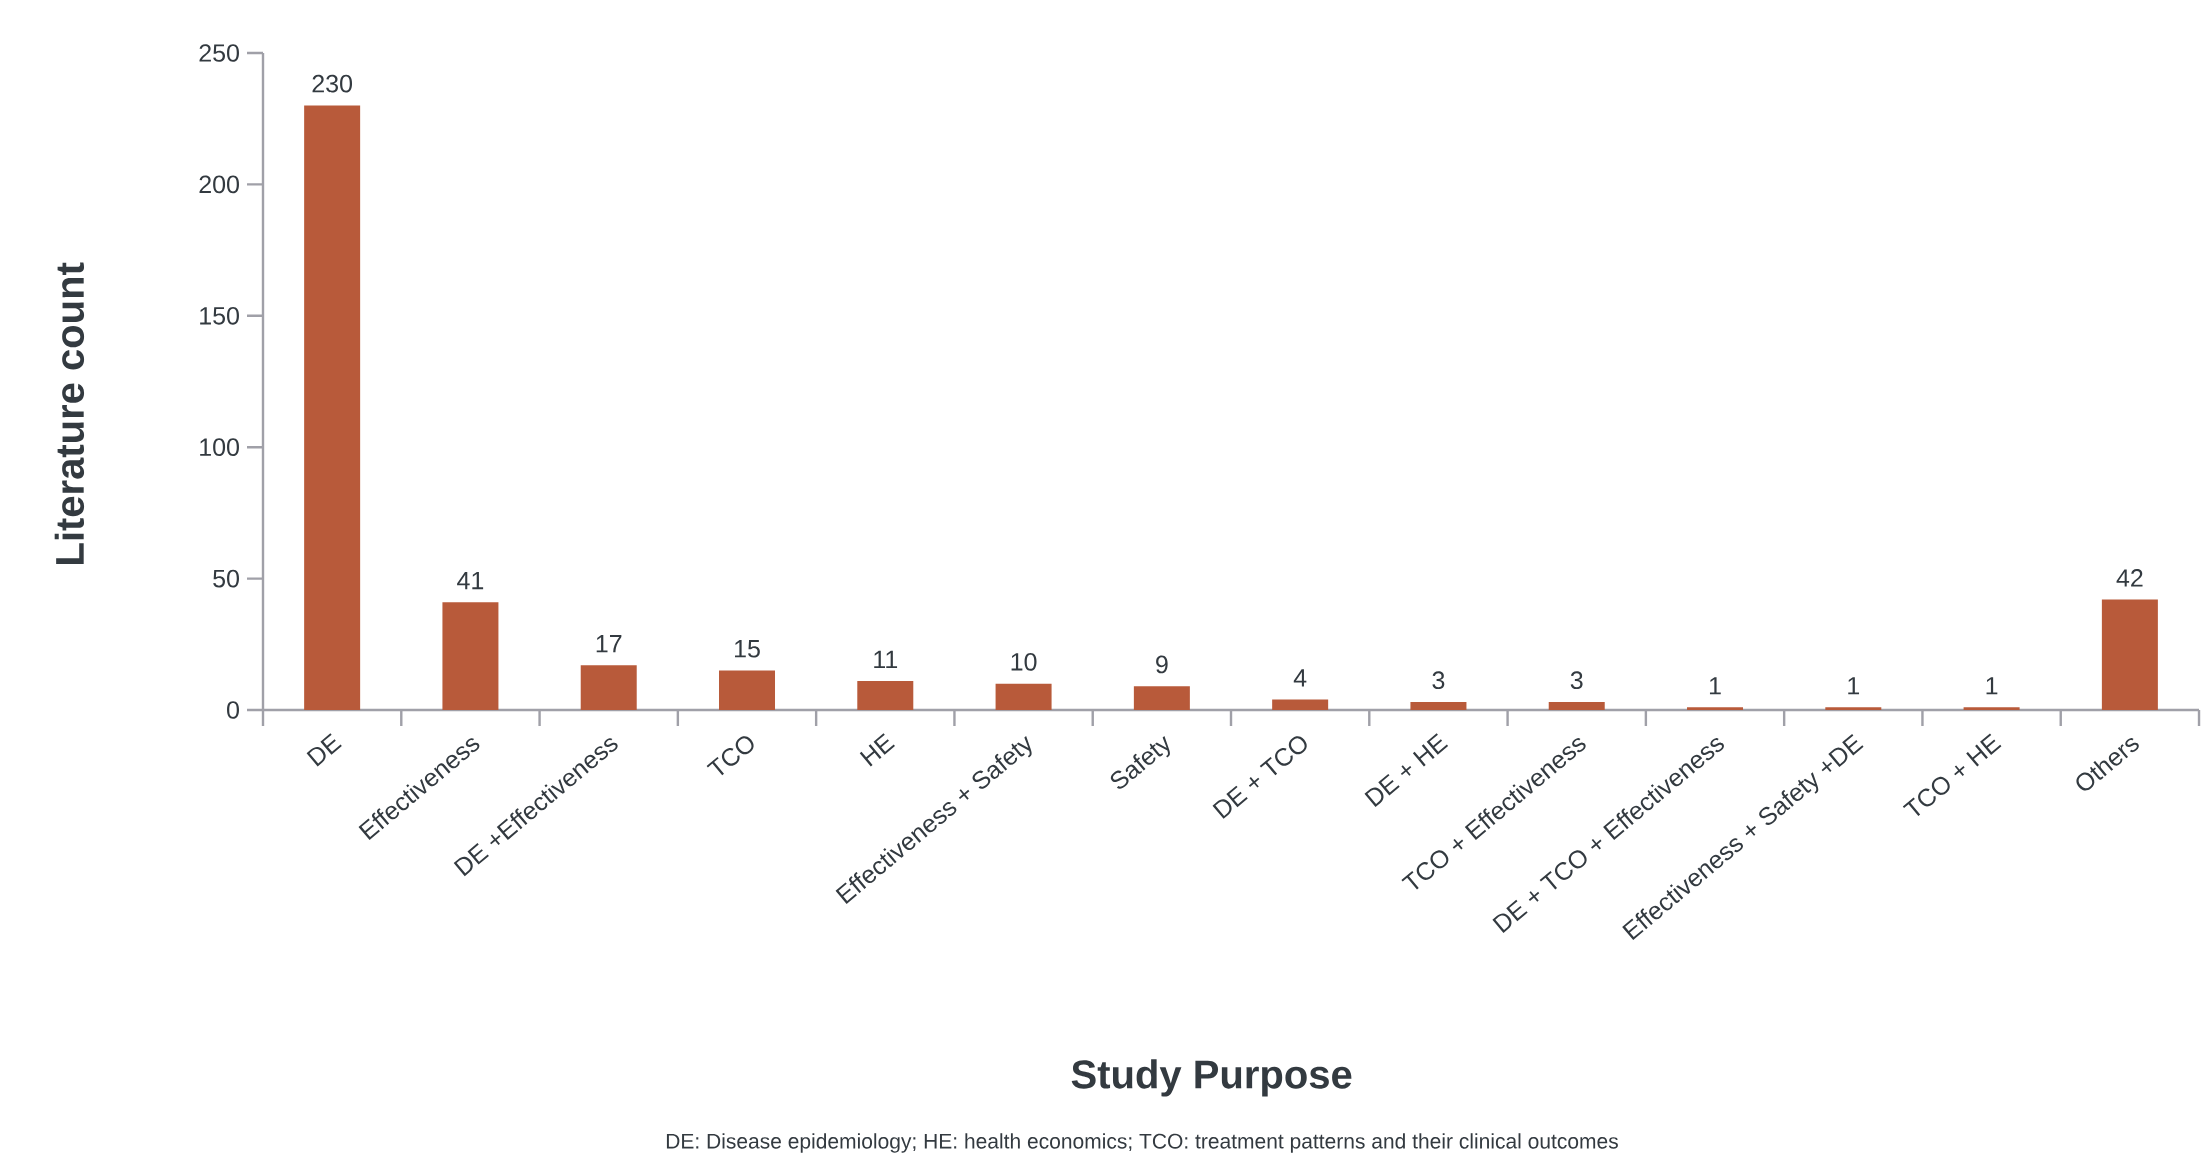 The width and height of the screenshot is (2203, 1161). I want to click on x-tick-label: DE, so click(324, 750).